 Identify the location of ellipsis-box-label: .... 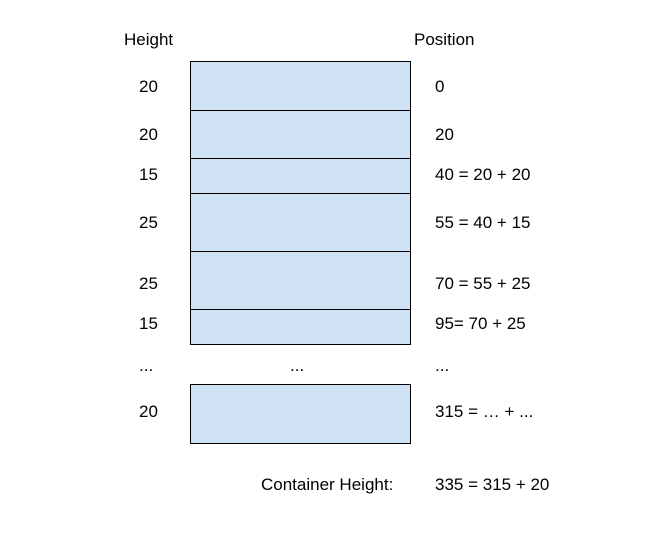
(297, 365).